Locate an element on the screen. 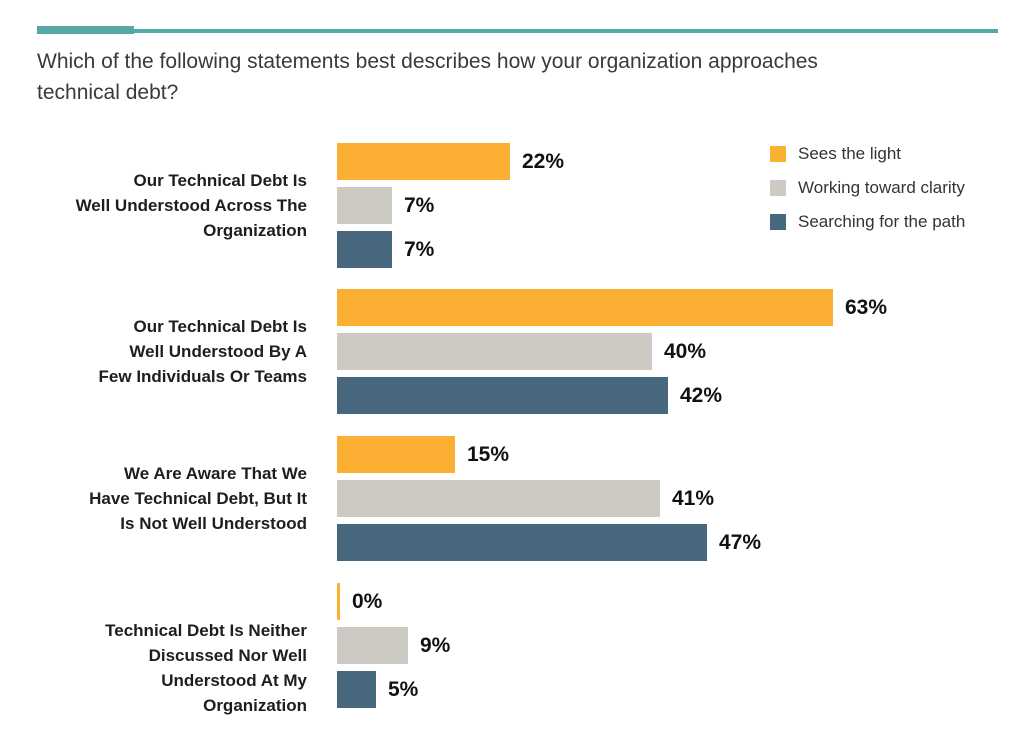 Image resolution: width=1016 pixels, height=742 pixels. category-label-line: We Are Aware That We is located at coordinates (215, 473).